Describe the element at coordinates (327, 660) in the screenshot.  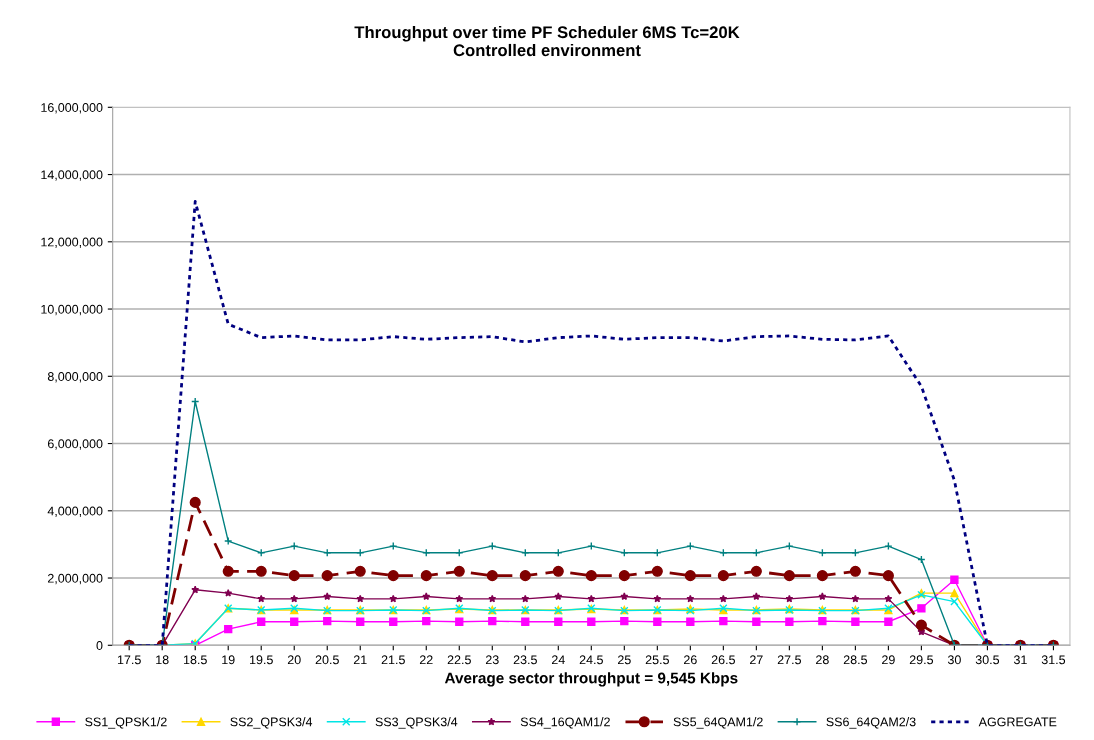
I see `x-tick-label: 20.5` at that location.